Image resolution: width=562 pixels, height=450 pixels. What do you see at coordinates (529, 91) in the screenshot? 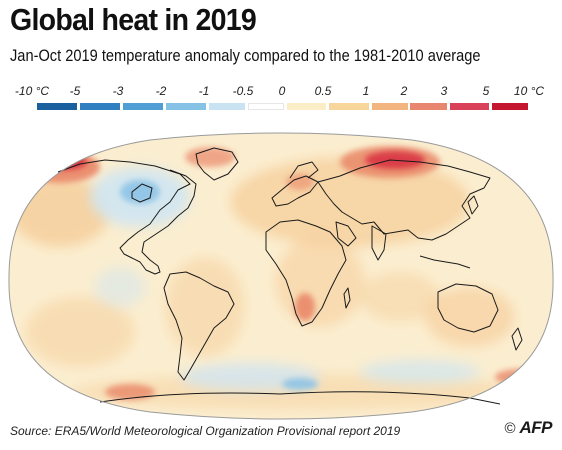
I see `legend-label-13: 10 °C` at bounding box center [529, 91].